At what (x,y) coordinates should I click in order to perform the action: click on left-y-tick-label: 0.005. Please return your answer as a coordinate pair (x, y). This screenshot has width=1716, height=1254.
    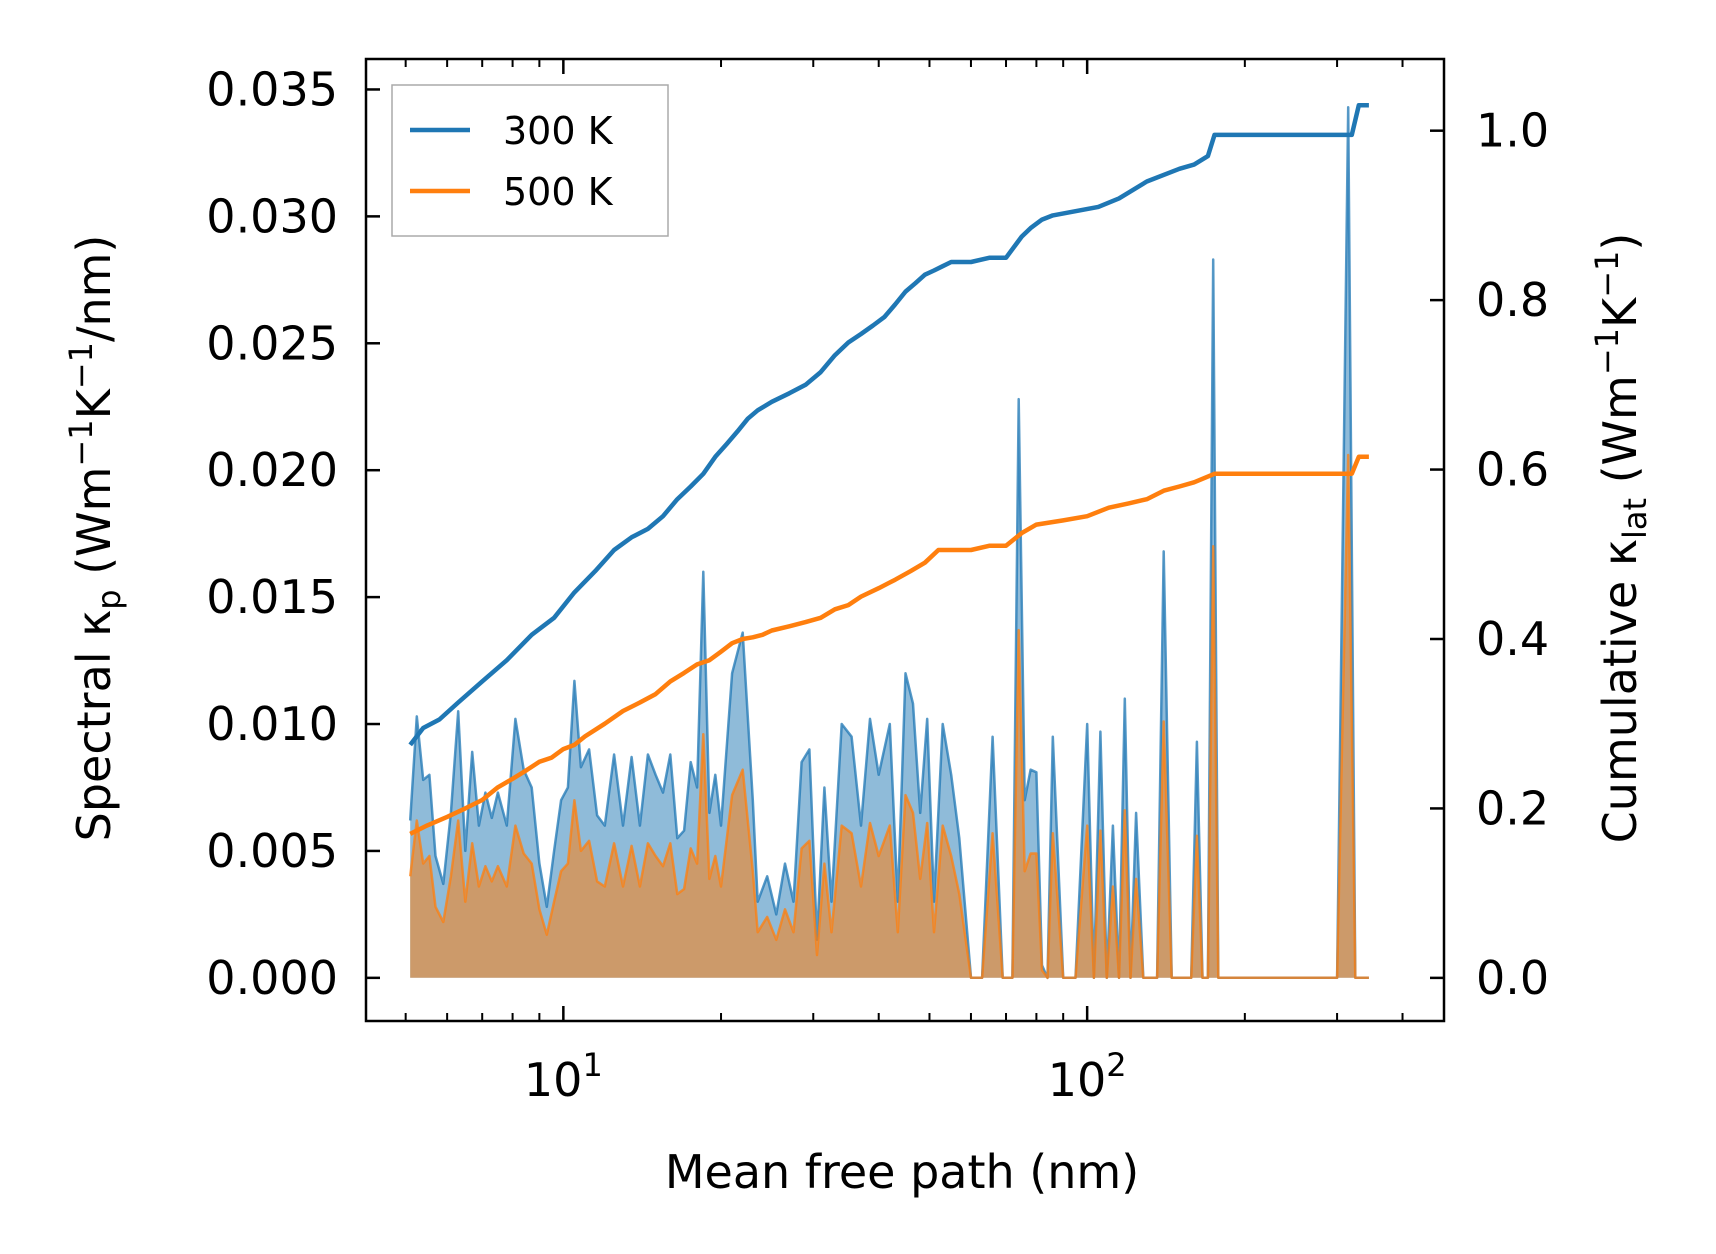
    Looking at the image, I should click on (272, 851).